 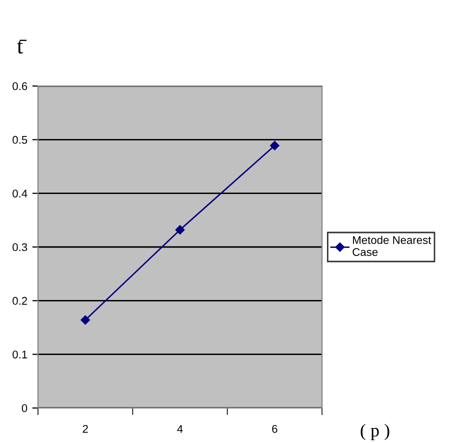 I want to click on y-tick-label: 0.1, so click(x=20, y=354).